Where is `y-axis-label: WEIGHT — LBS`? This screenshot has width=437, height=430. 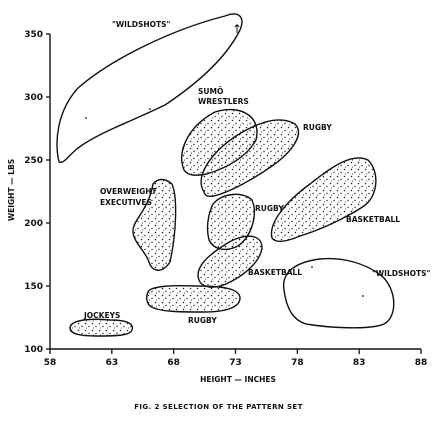 y-axis-label: WEIGHT — LBS is located at coordinates (11, 190).